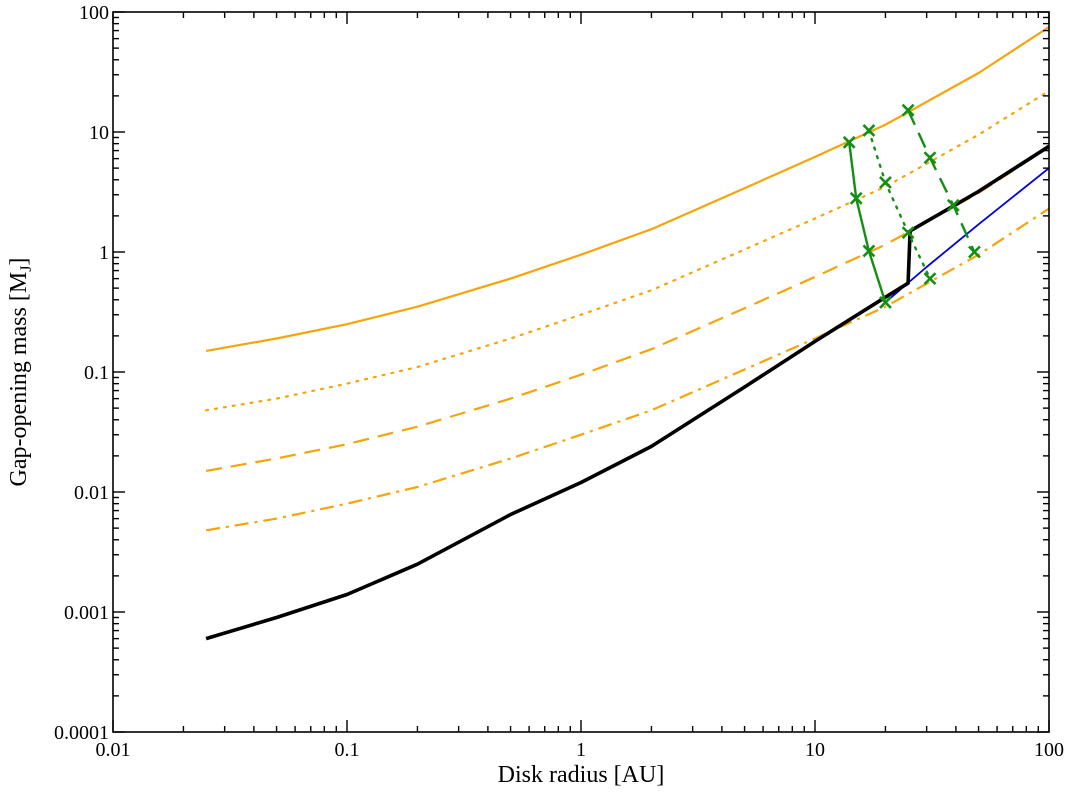  I want to click on x-tick-label: 0.01, so click(113, 750).